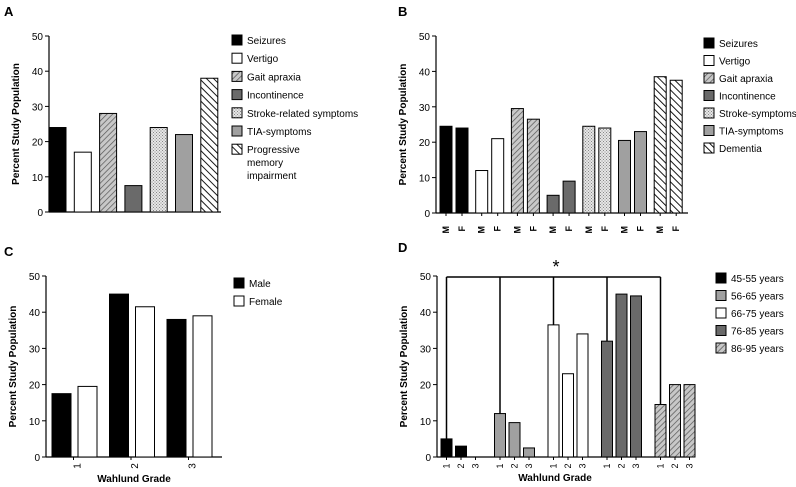 The image size is (796, 487). Describe the element at coordinates (38, 107) in the screenshot. I see `panel-a-y-tick-label: 30` at that location.